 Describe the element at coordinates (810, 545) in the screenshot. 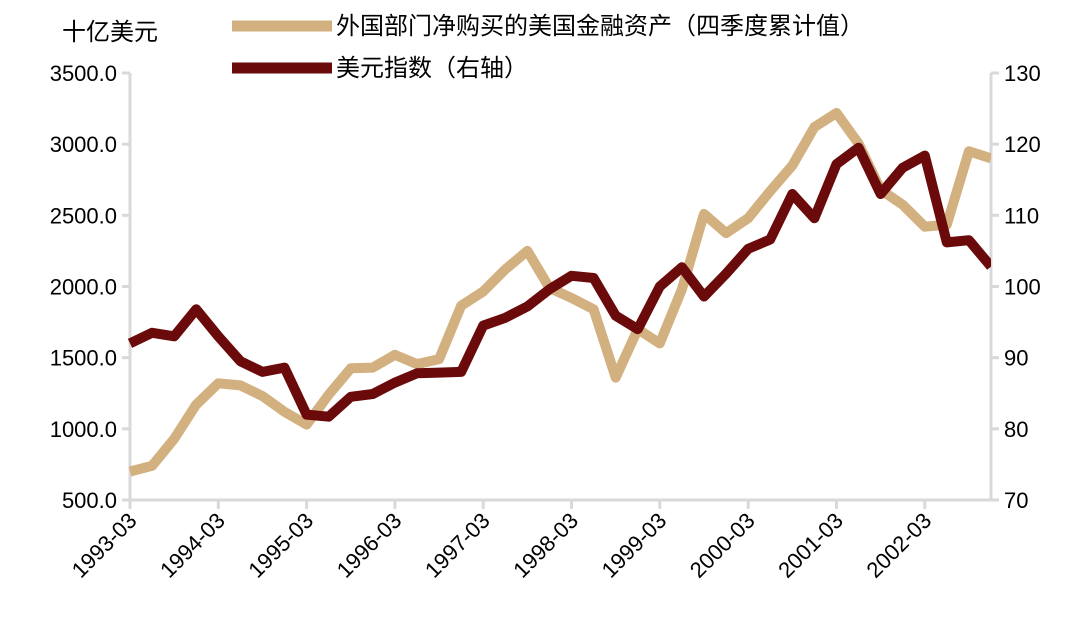

I see `x-tick-label: 2001-03` at that location.